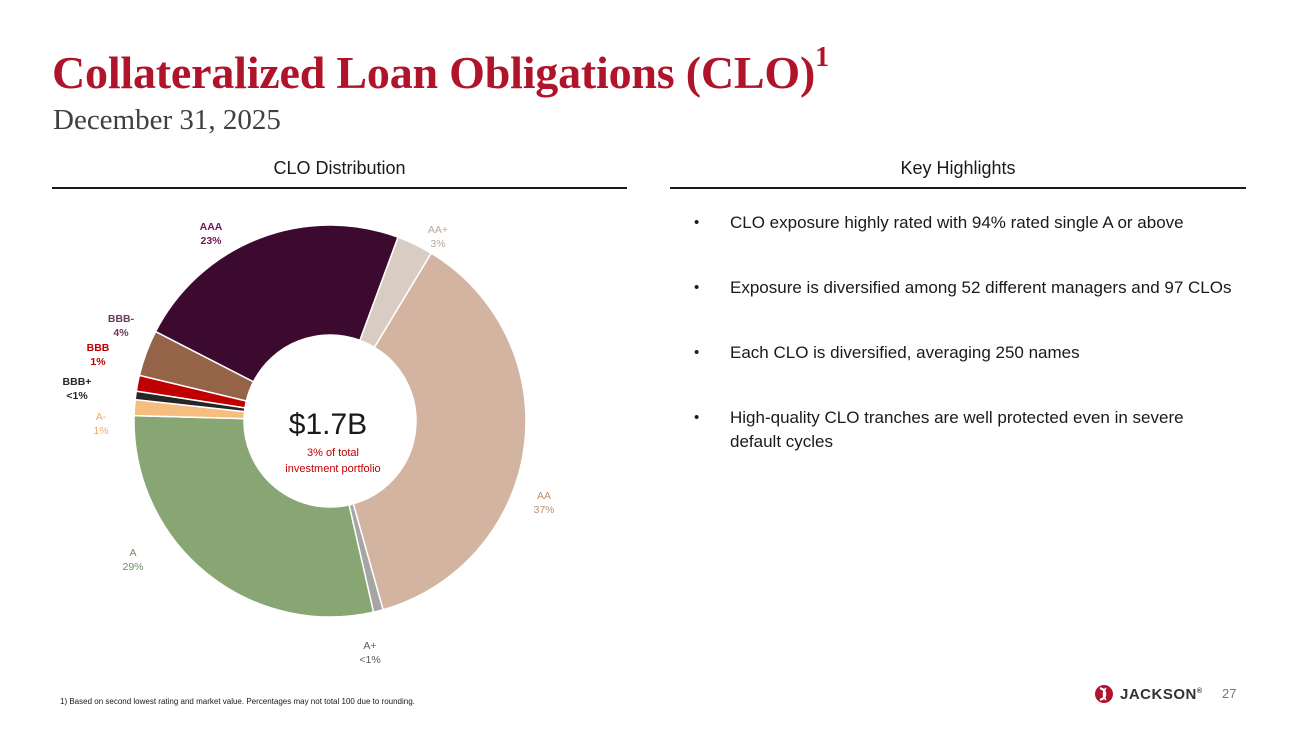  I want to click on slice-name: BBB-, so click(121, 319).